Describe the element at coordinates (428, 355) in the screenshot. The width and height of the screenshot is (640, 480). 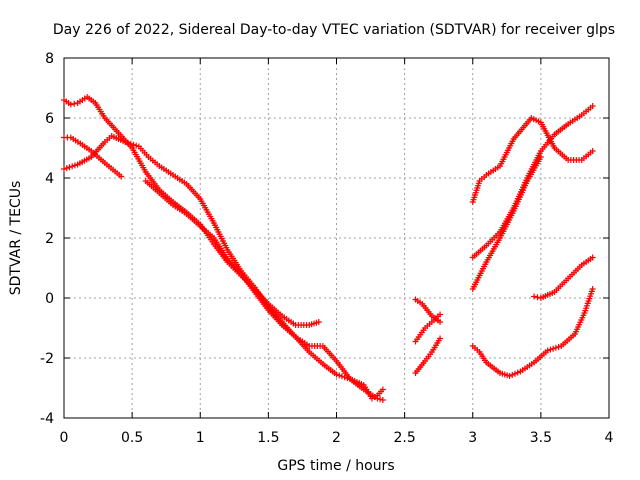
I see `series-track-g` at that location.